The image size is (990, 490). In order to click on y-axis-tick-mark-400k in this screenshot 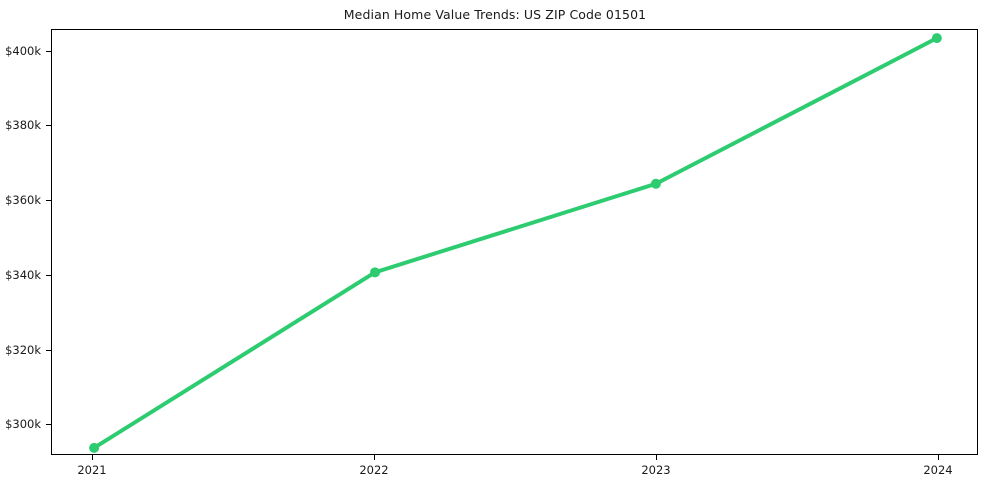, I will do `click(48, 51)`.